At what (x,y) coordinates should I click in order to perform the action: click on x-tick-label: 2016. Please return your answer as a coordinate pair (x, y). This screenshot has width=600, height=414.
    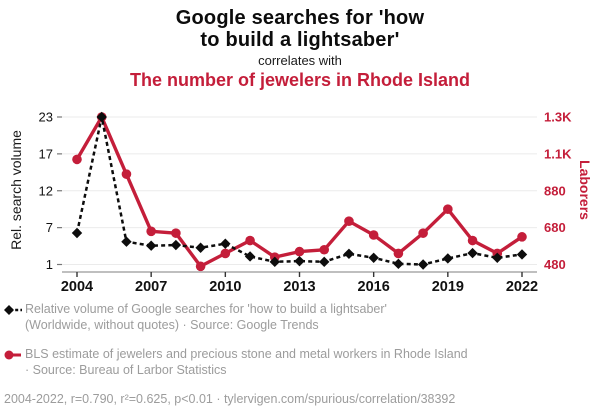
    Looking at the image, I should click on (374, 287).